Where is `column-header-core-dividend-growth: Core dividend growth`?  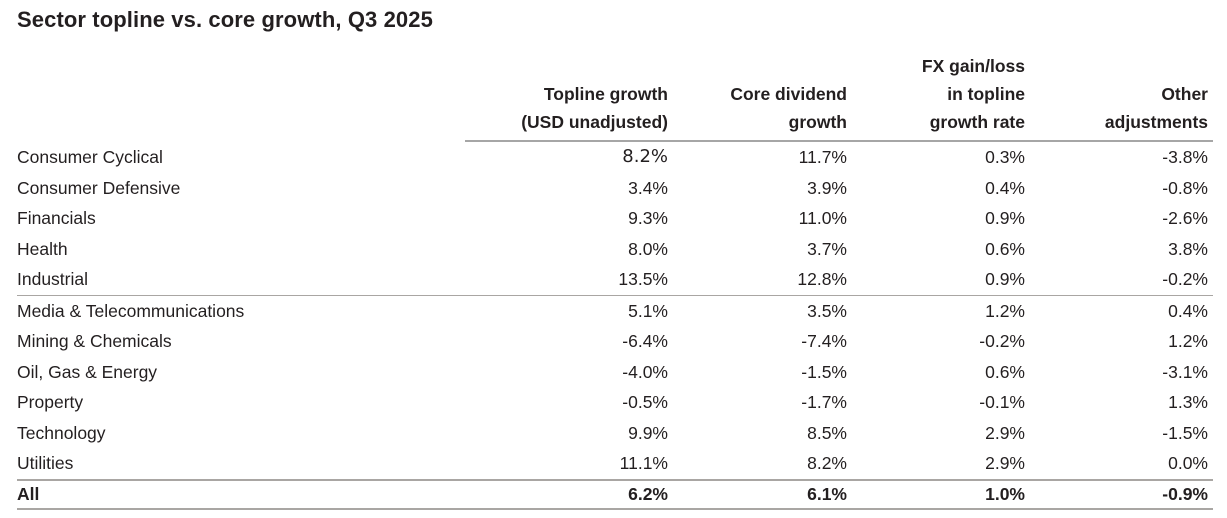
column-header-core-dividend-growth: Core dividend growth is located at coordinates (757, 97).